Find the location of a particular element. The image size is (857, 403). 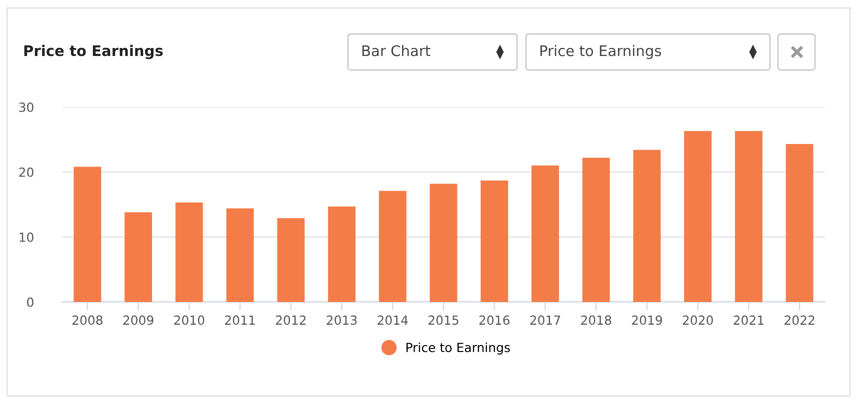

y-tick-label: 20 is located at coordinates (26, 172).